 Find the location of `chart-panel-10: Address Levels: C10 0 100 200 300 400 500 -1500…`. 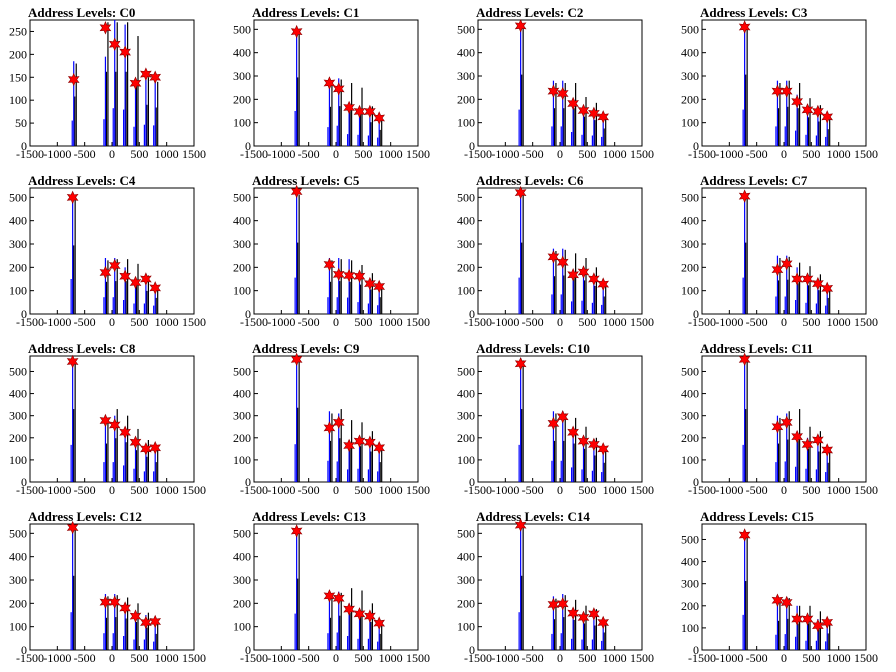

chart-panel-10: Address Levels: C10 0 100 200 300 400 500 -1500… is located at coordinates (555, 419).